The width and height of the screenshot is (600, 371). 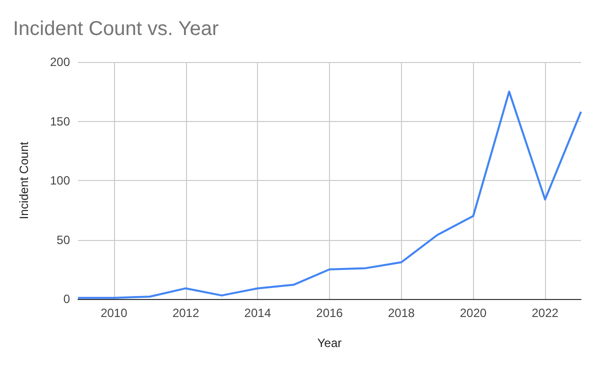 What do you see at coordinates (114, 313) in the screenshot?
I see `x-tick-label: 2010` at bounding box center [114, 313].